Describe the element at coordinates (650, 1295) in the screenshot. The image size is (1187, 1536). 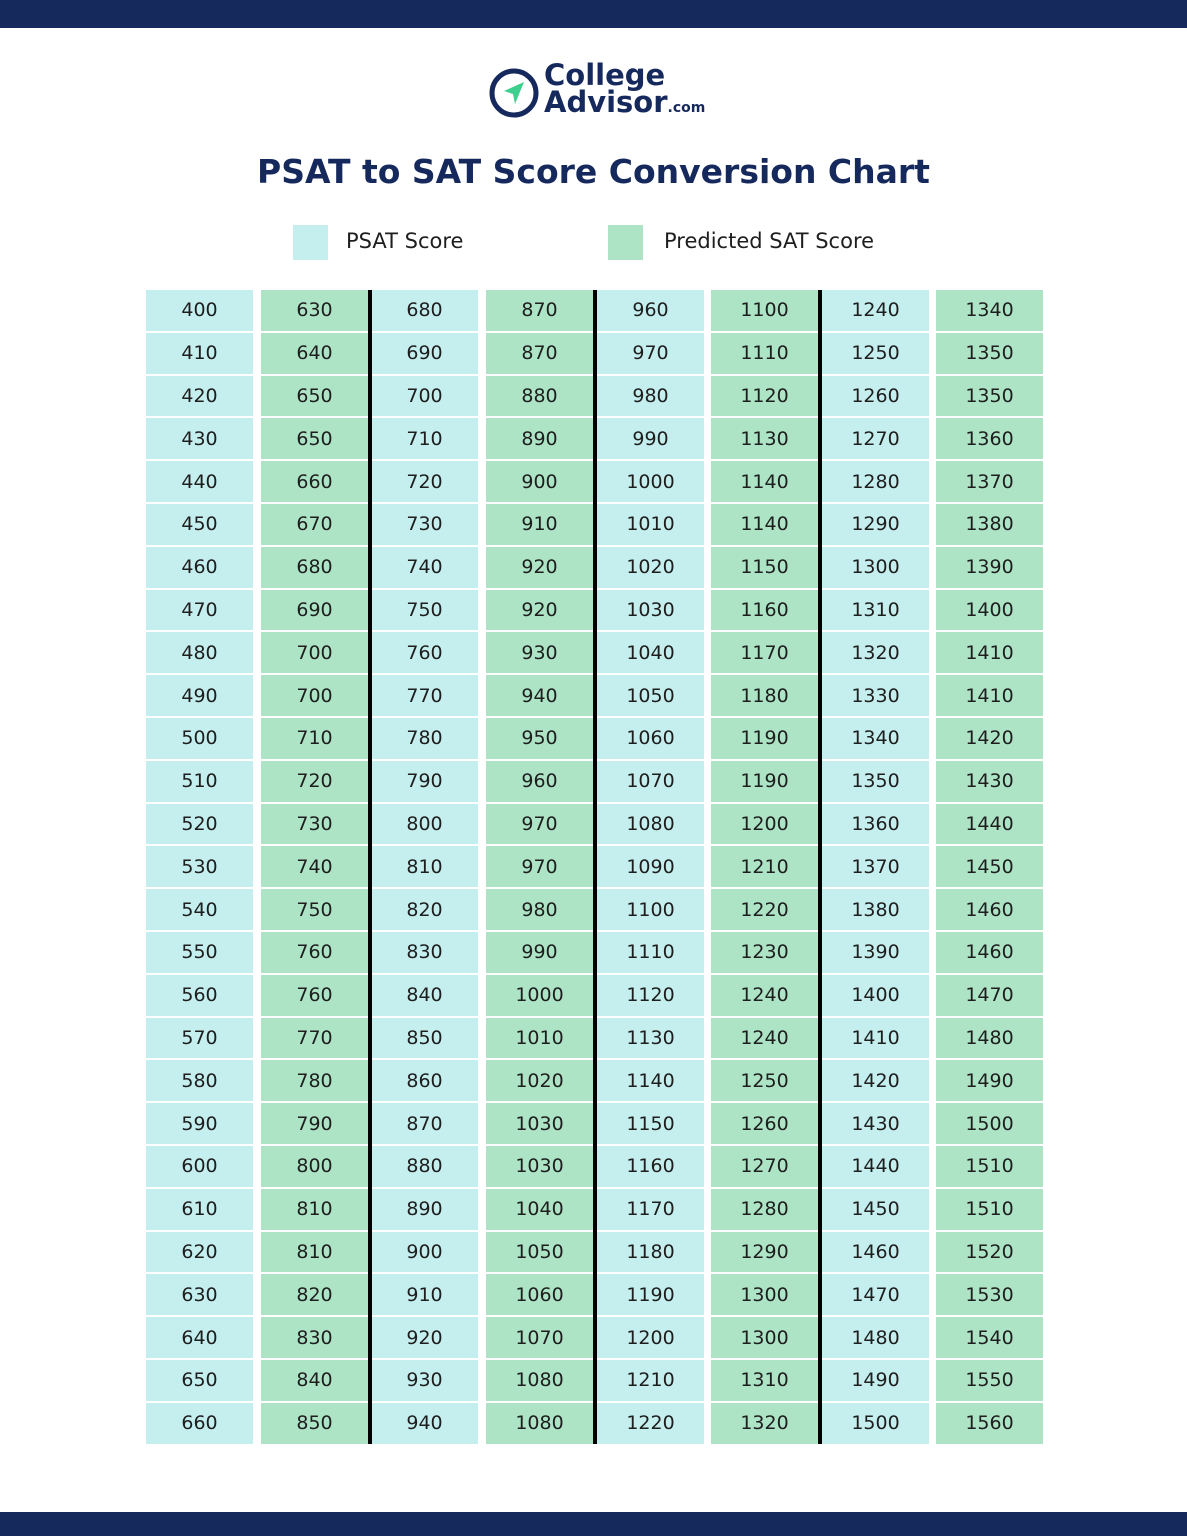
I see `score-cell: 1190` at that location.